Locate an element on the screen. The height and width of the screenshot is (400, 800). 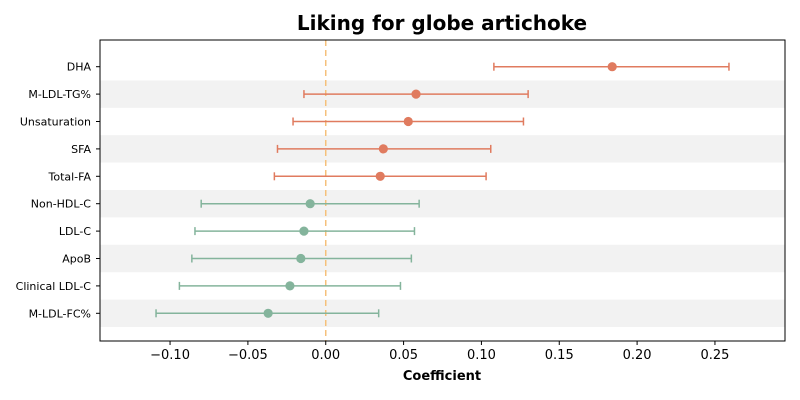
x-tick-label: −0.10 is located at coordinates (170, 355).